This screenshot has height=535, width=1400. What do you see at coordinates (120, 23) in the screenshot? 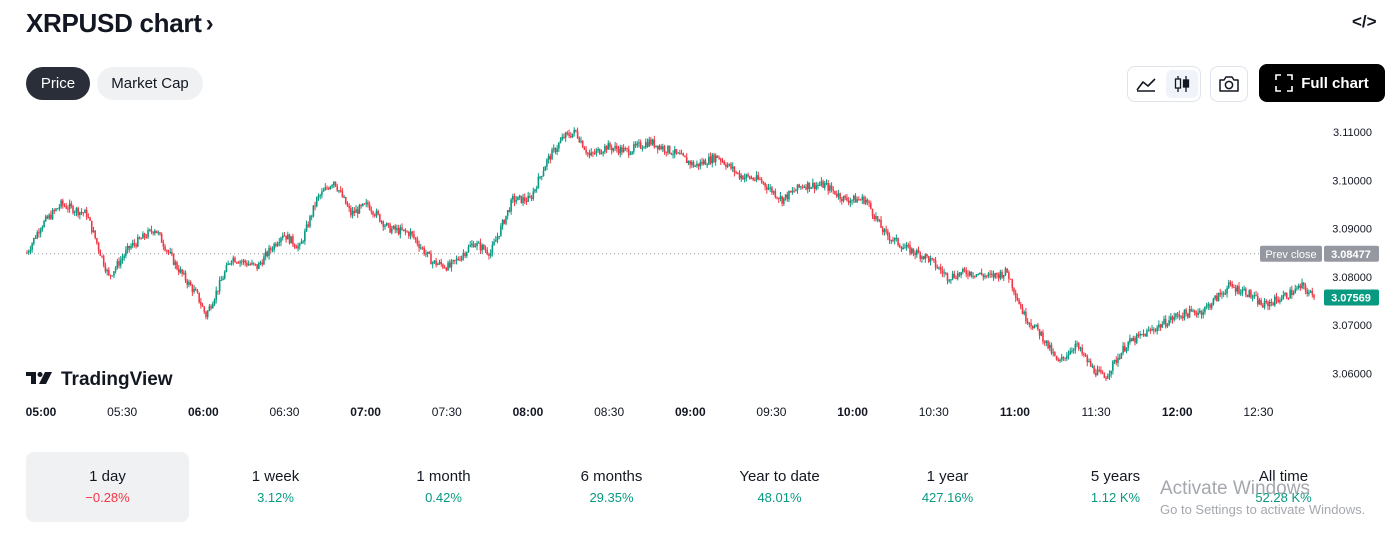
I see `chart-title-link: XRPUSD chart ›` at bounding box center [120, 23].